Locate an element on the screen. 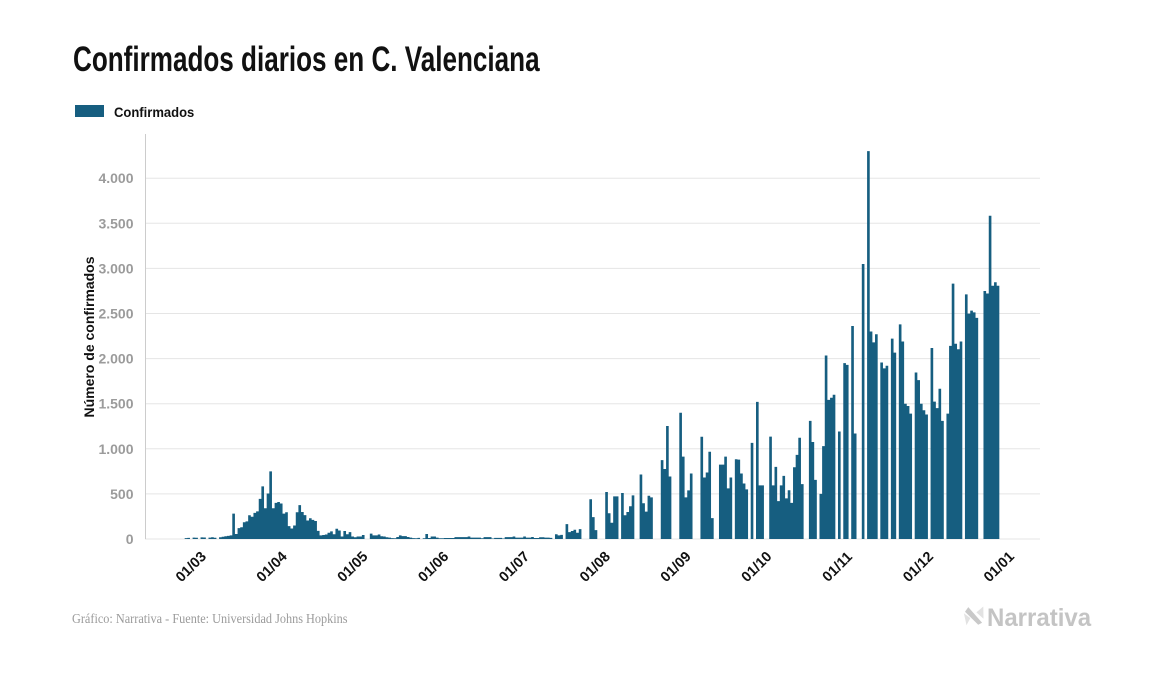 This screenshot has height=674, width=1157. svg-text: 0 is located at coordinates (130, 539).